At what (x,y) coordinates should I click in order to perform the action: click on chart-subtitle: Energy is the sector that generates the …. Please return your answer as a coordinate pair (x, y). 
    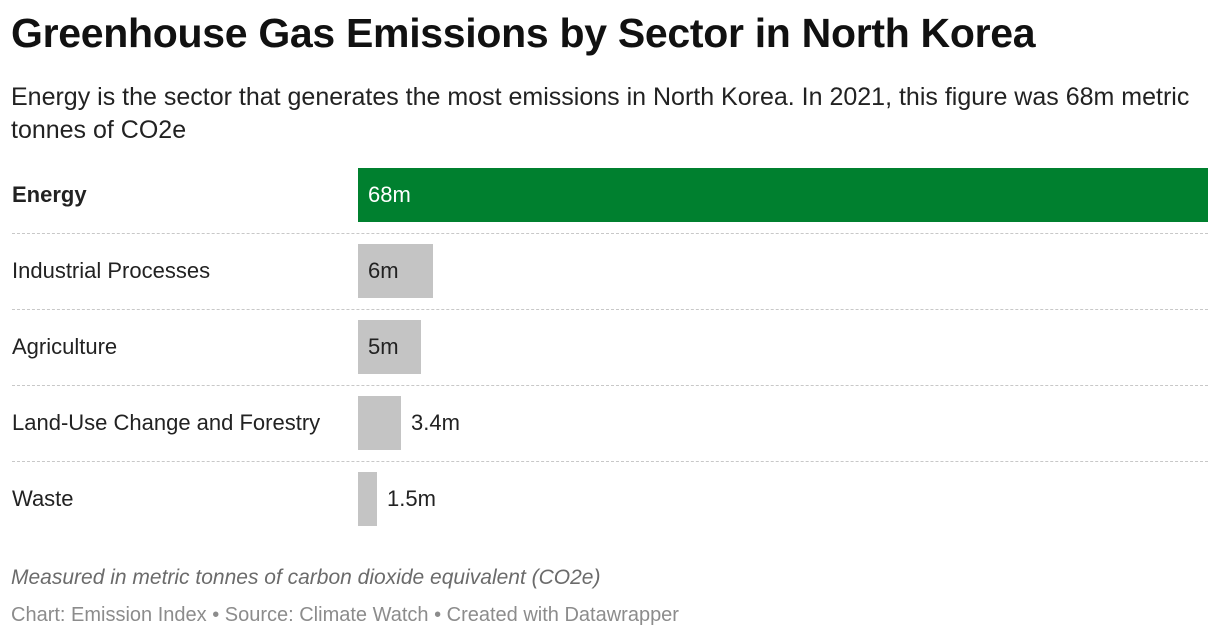
    Looking at the image, I should click on (600, 113).